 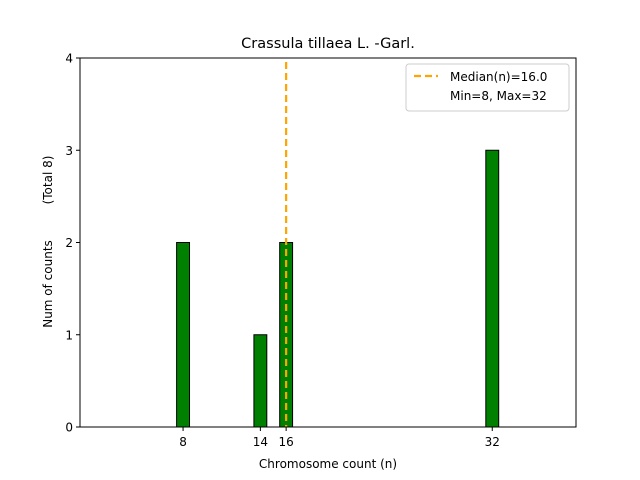 What do you see at coordinates (69, 151) in the screenshot?
I see `y-tick-label: 3` at bounding box center [69, 151].